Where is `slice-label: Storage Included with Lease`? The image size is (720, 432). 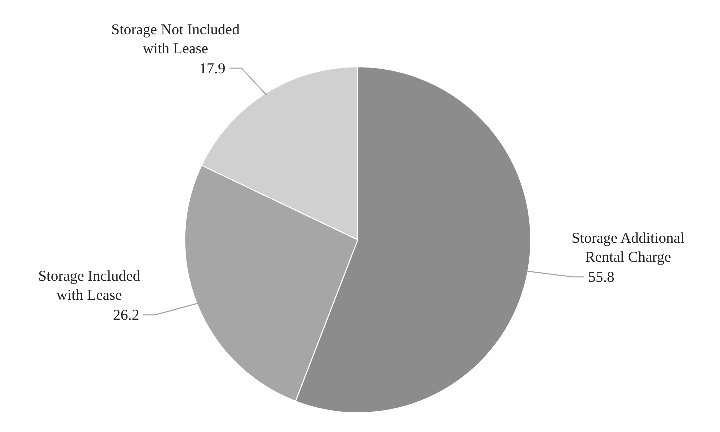
slice-label: Storage Included with Lease is located at coordinates (89, 286).